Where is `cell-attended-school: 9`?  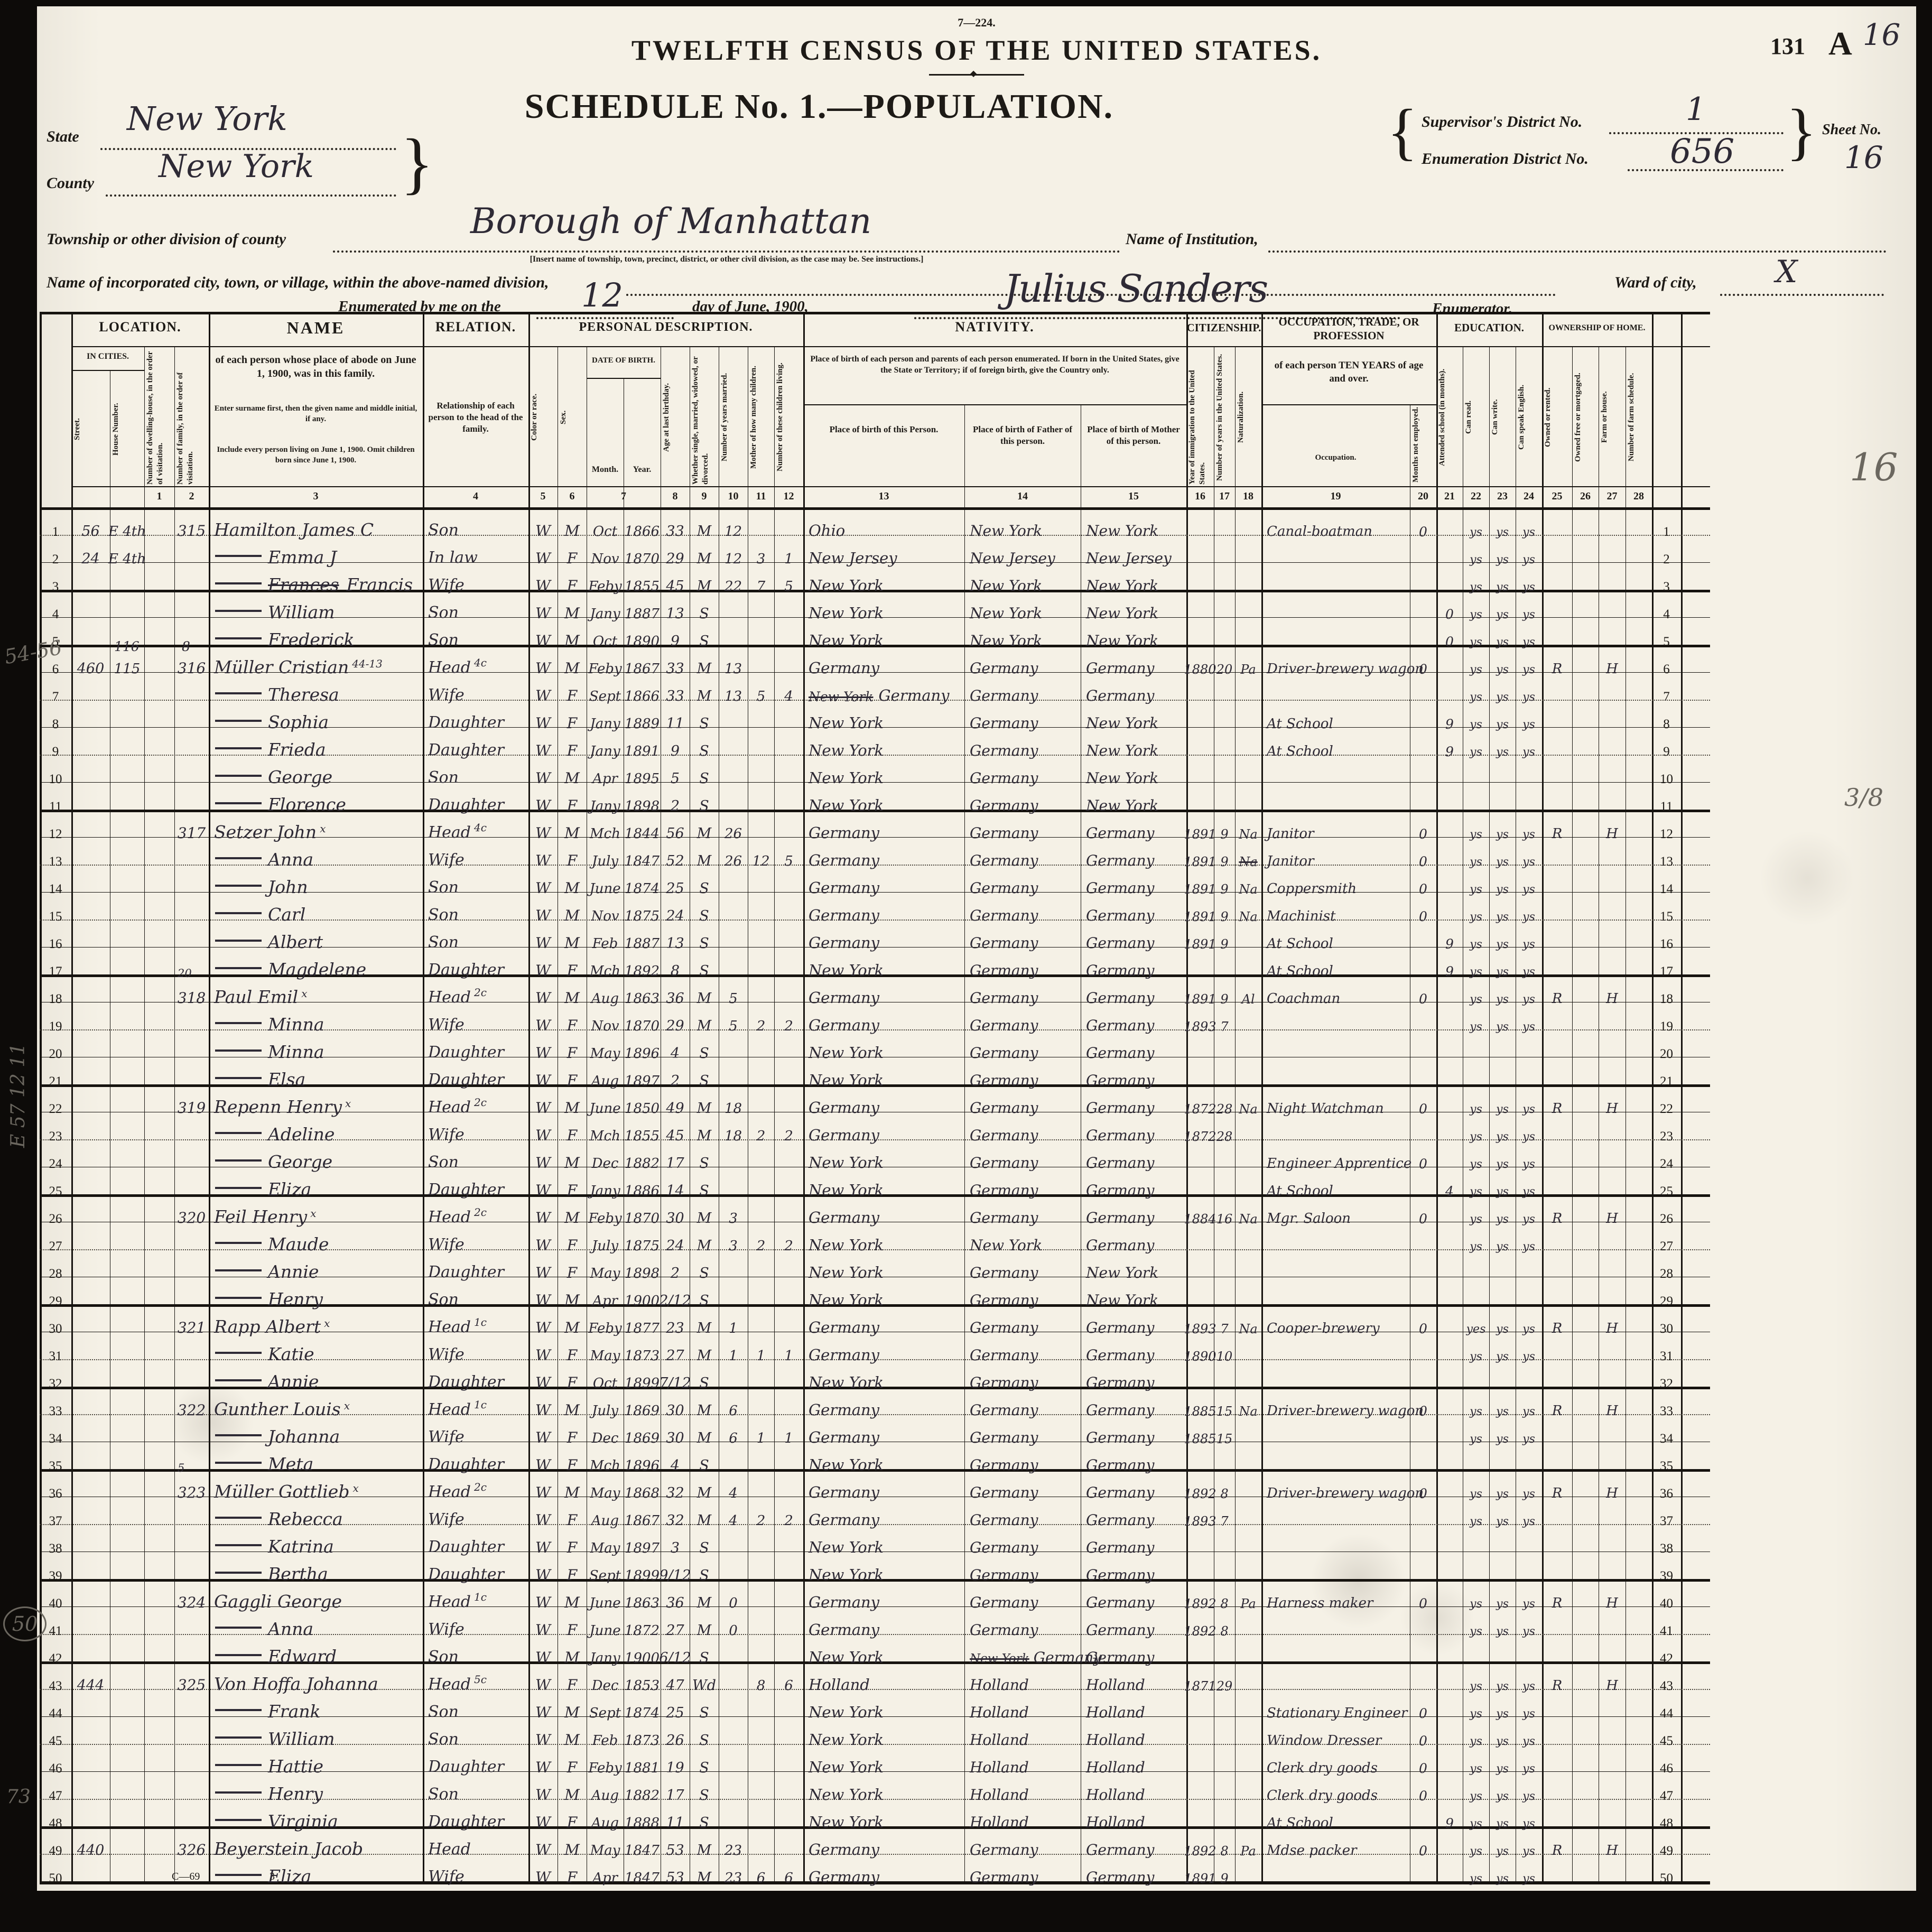 cell-attended-school: 9 is located at coordinates (1449, 724).